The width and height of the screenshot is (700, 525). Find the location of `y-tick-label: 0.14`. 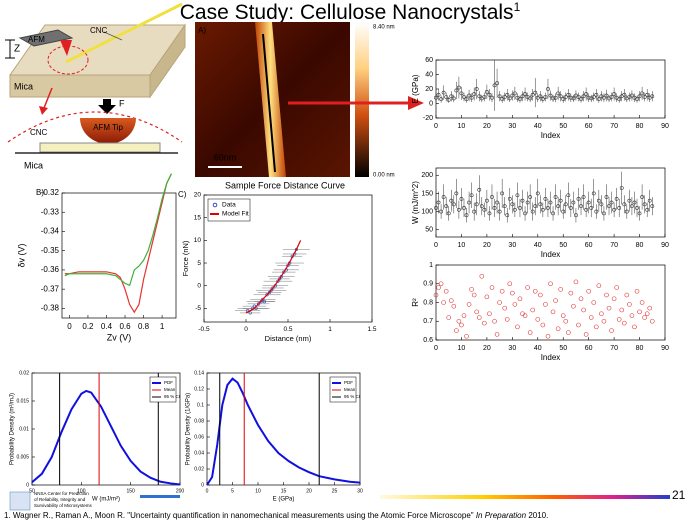

y-tick-label: 0.14 is located at coordinates (199, 373).